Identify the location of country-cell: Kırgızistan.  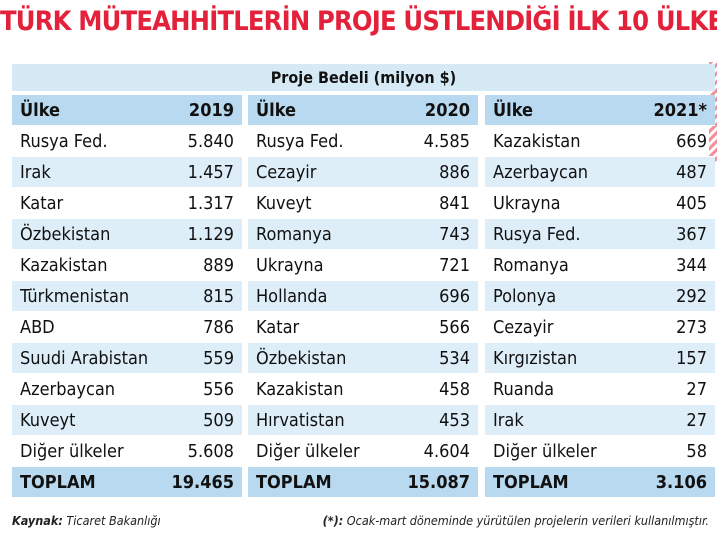
(535, 358).